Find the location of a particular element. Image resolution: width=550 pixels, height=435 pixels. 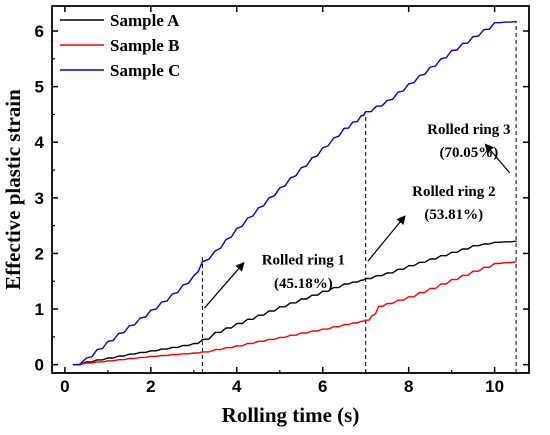

legend-label: Sample C is located at coordinates (145, 70).